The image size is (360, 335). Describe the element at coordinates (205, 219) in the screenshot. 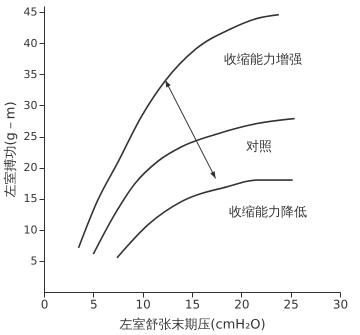

I see `line-series` at that location.